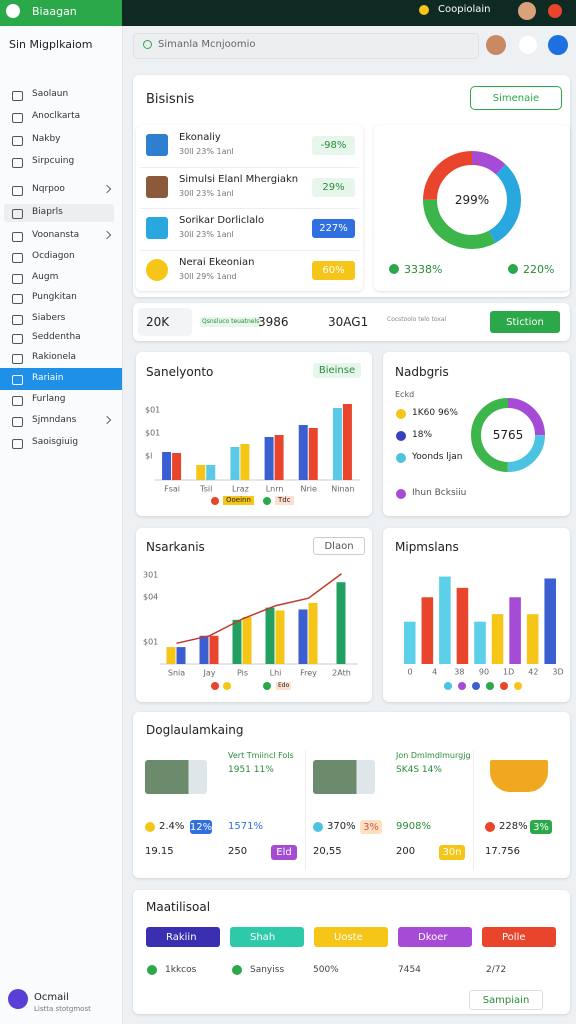  What do you see at coordinates (54, 420) in the screenshot?
I see `nav-item: Sjmndans` at bounding box center [54, 420].